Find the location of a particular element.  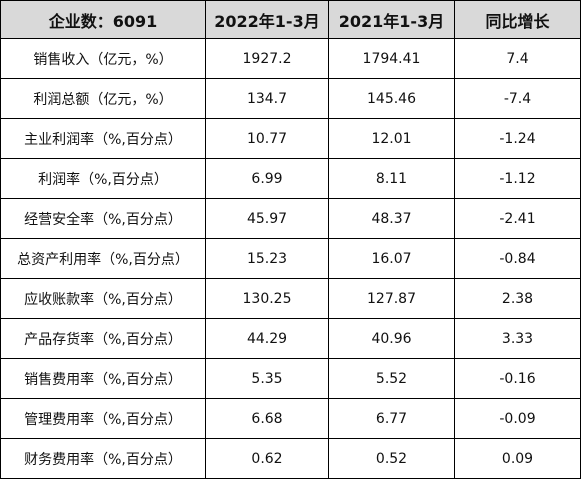

table-row: 利润总额（亿元，%） 134.7 145.46 -7.4 is located at coordinates (290, 98).